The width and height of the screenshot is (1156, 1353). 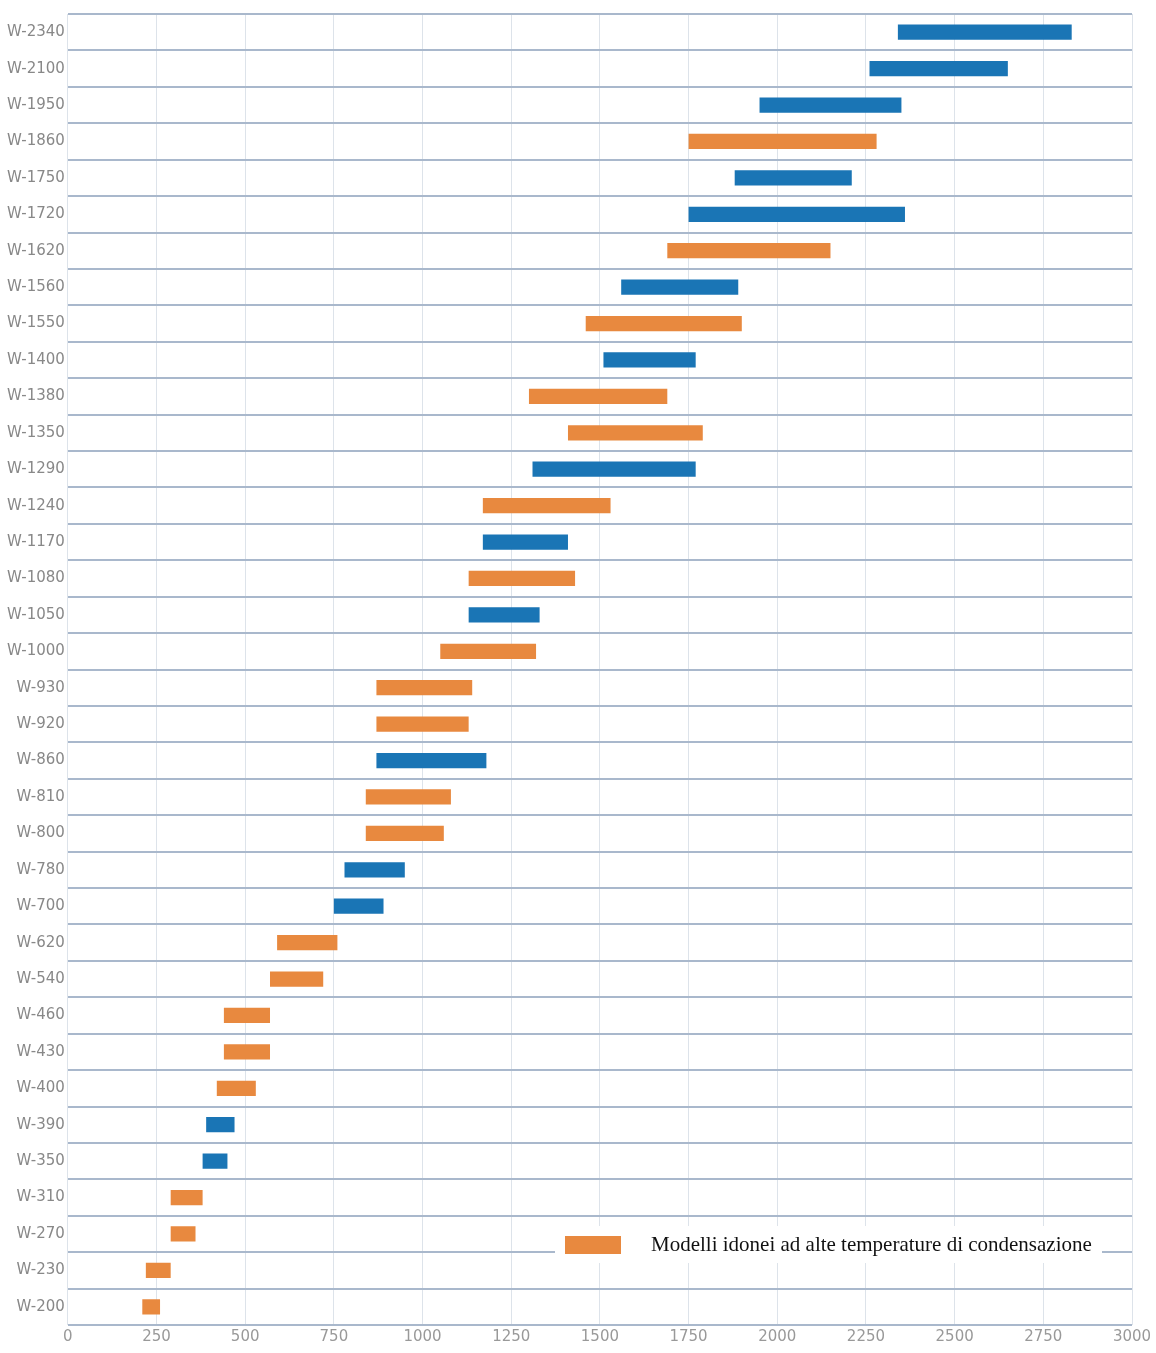 What do you see at coordinates (36, 650) in the screenshot?
I see `y-tick-label: W-1000` at bounding box center [36, 650].